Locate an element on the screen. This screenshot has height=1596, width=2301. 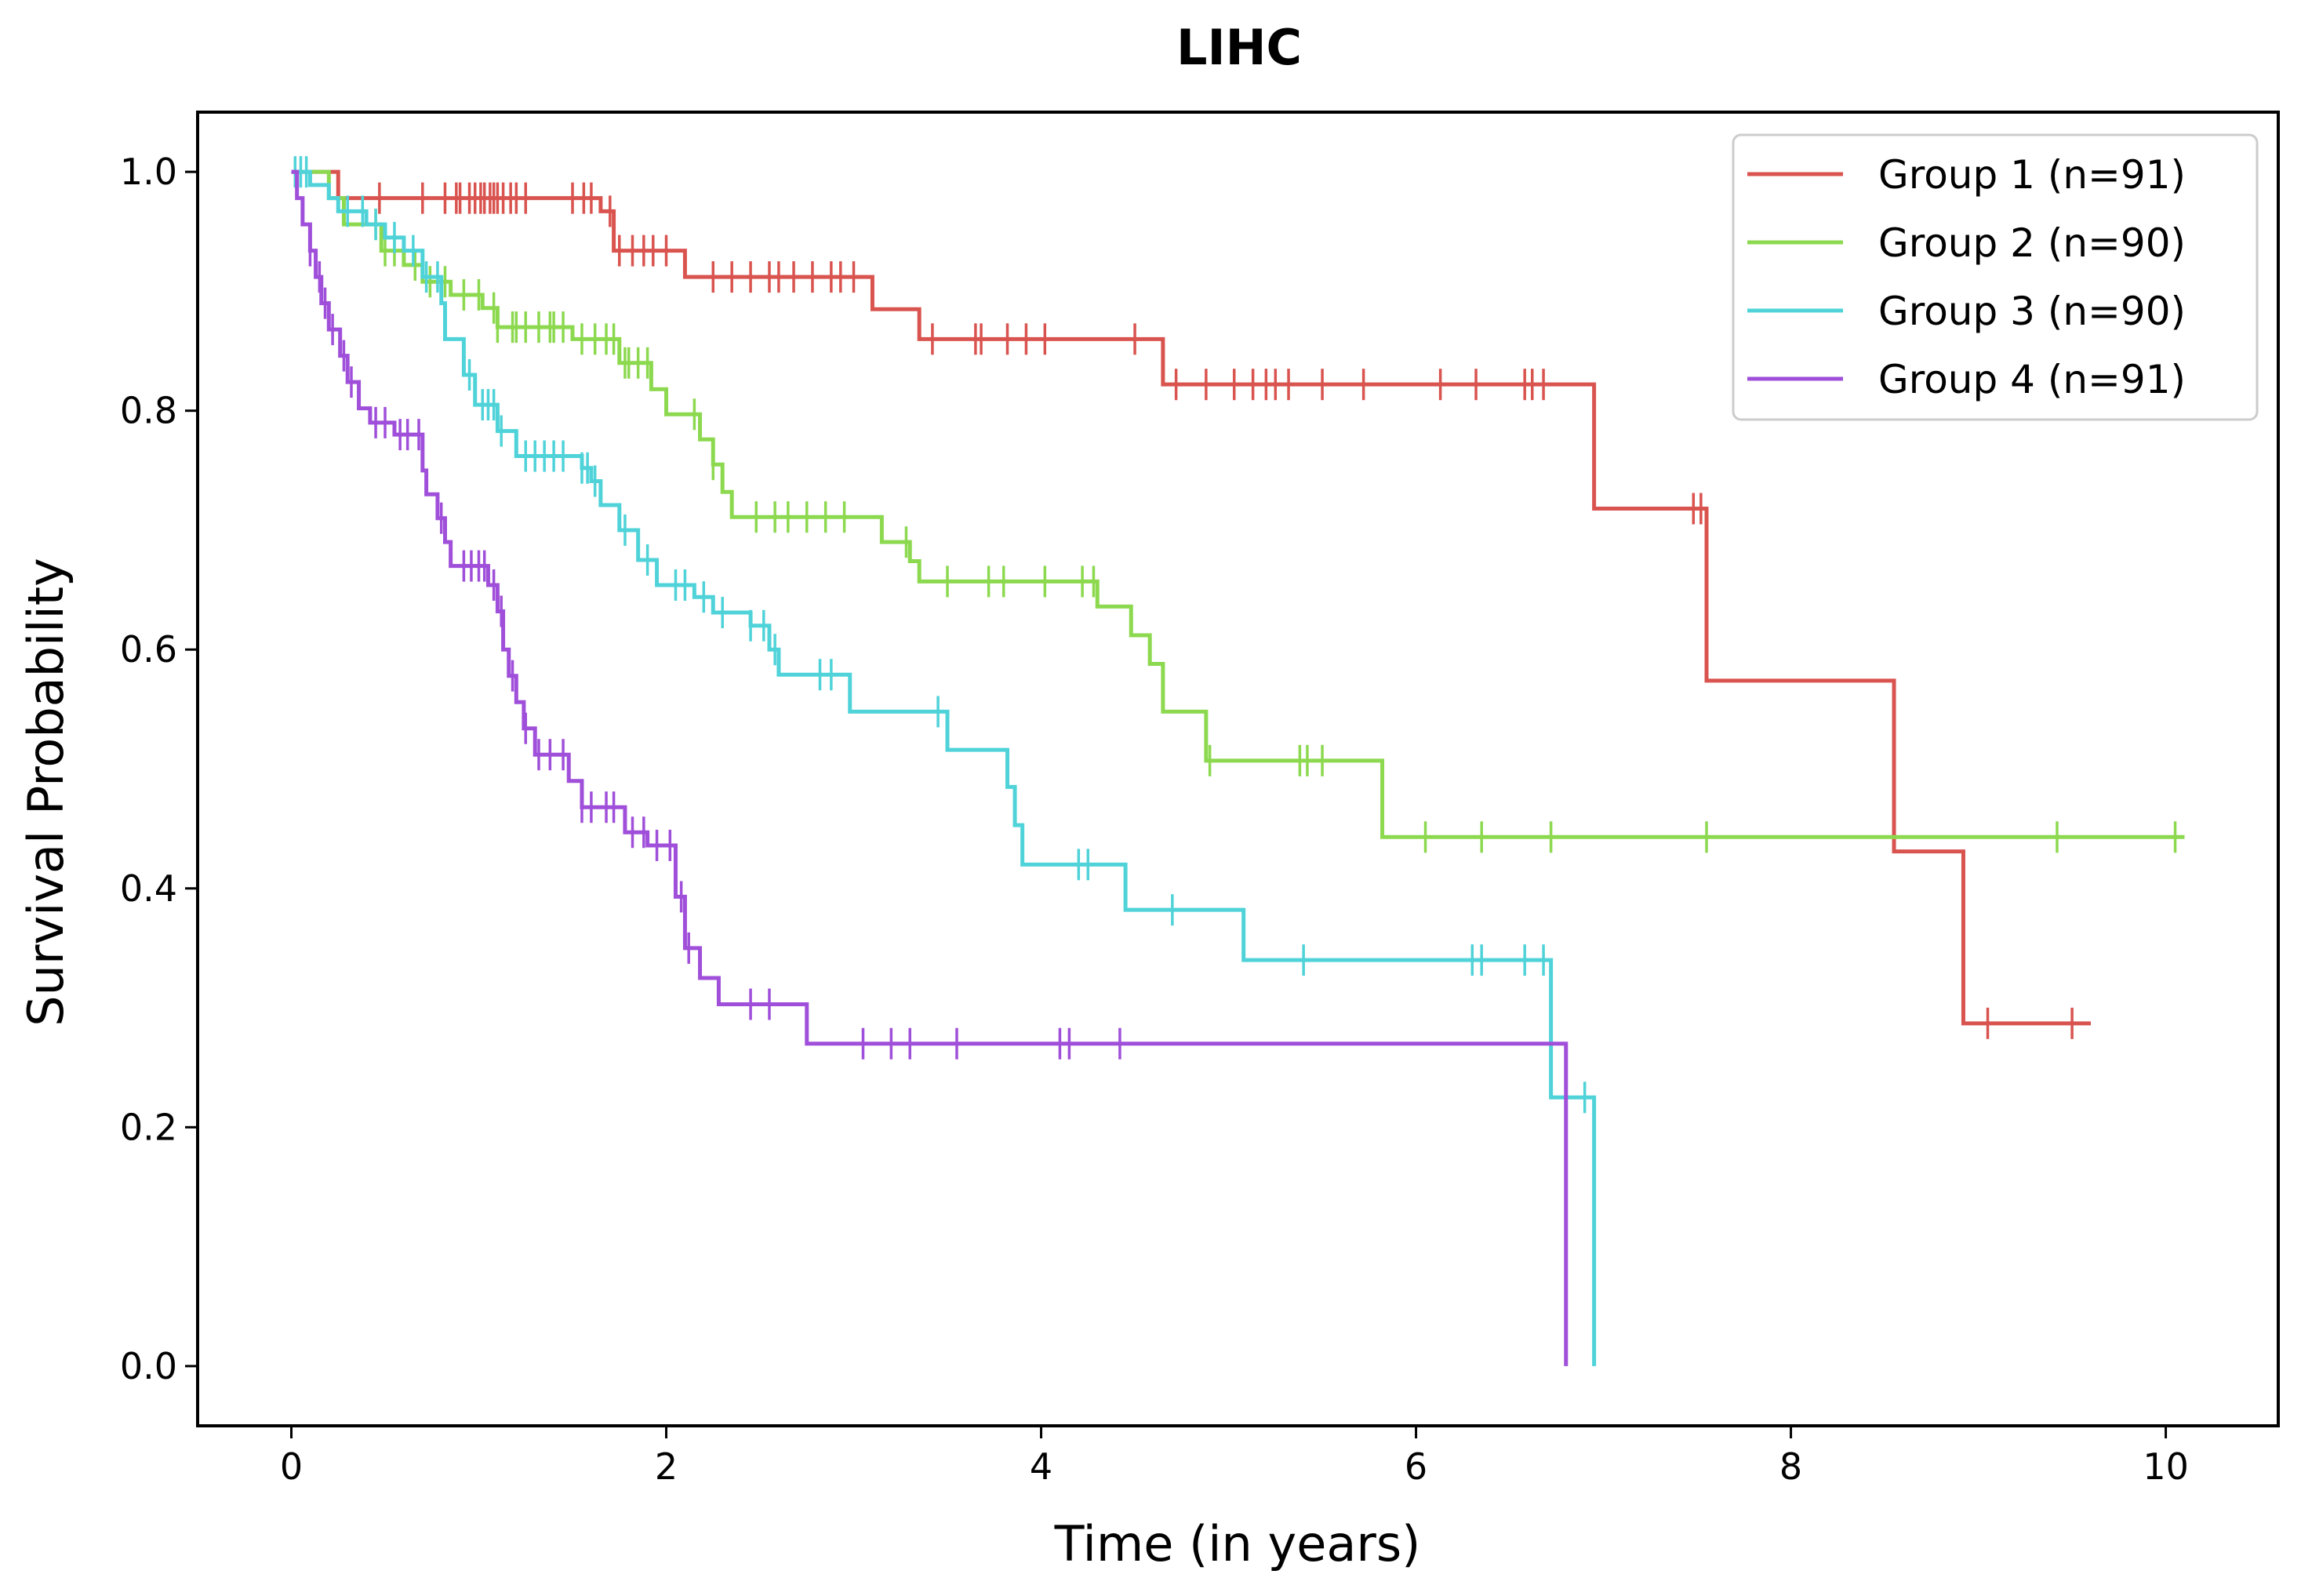
y-tick-label: 0.4 is located at coordinates (148, 889).